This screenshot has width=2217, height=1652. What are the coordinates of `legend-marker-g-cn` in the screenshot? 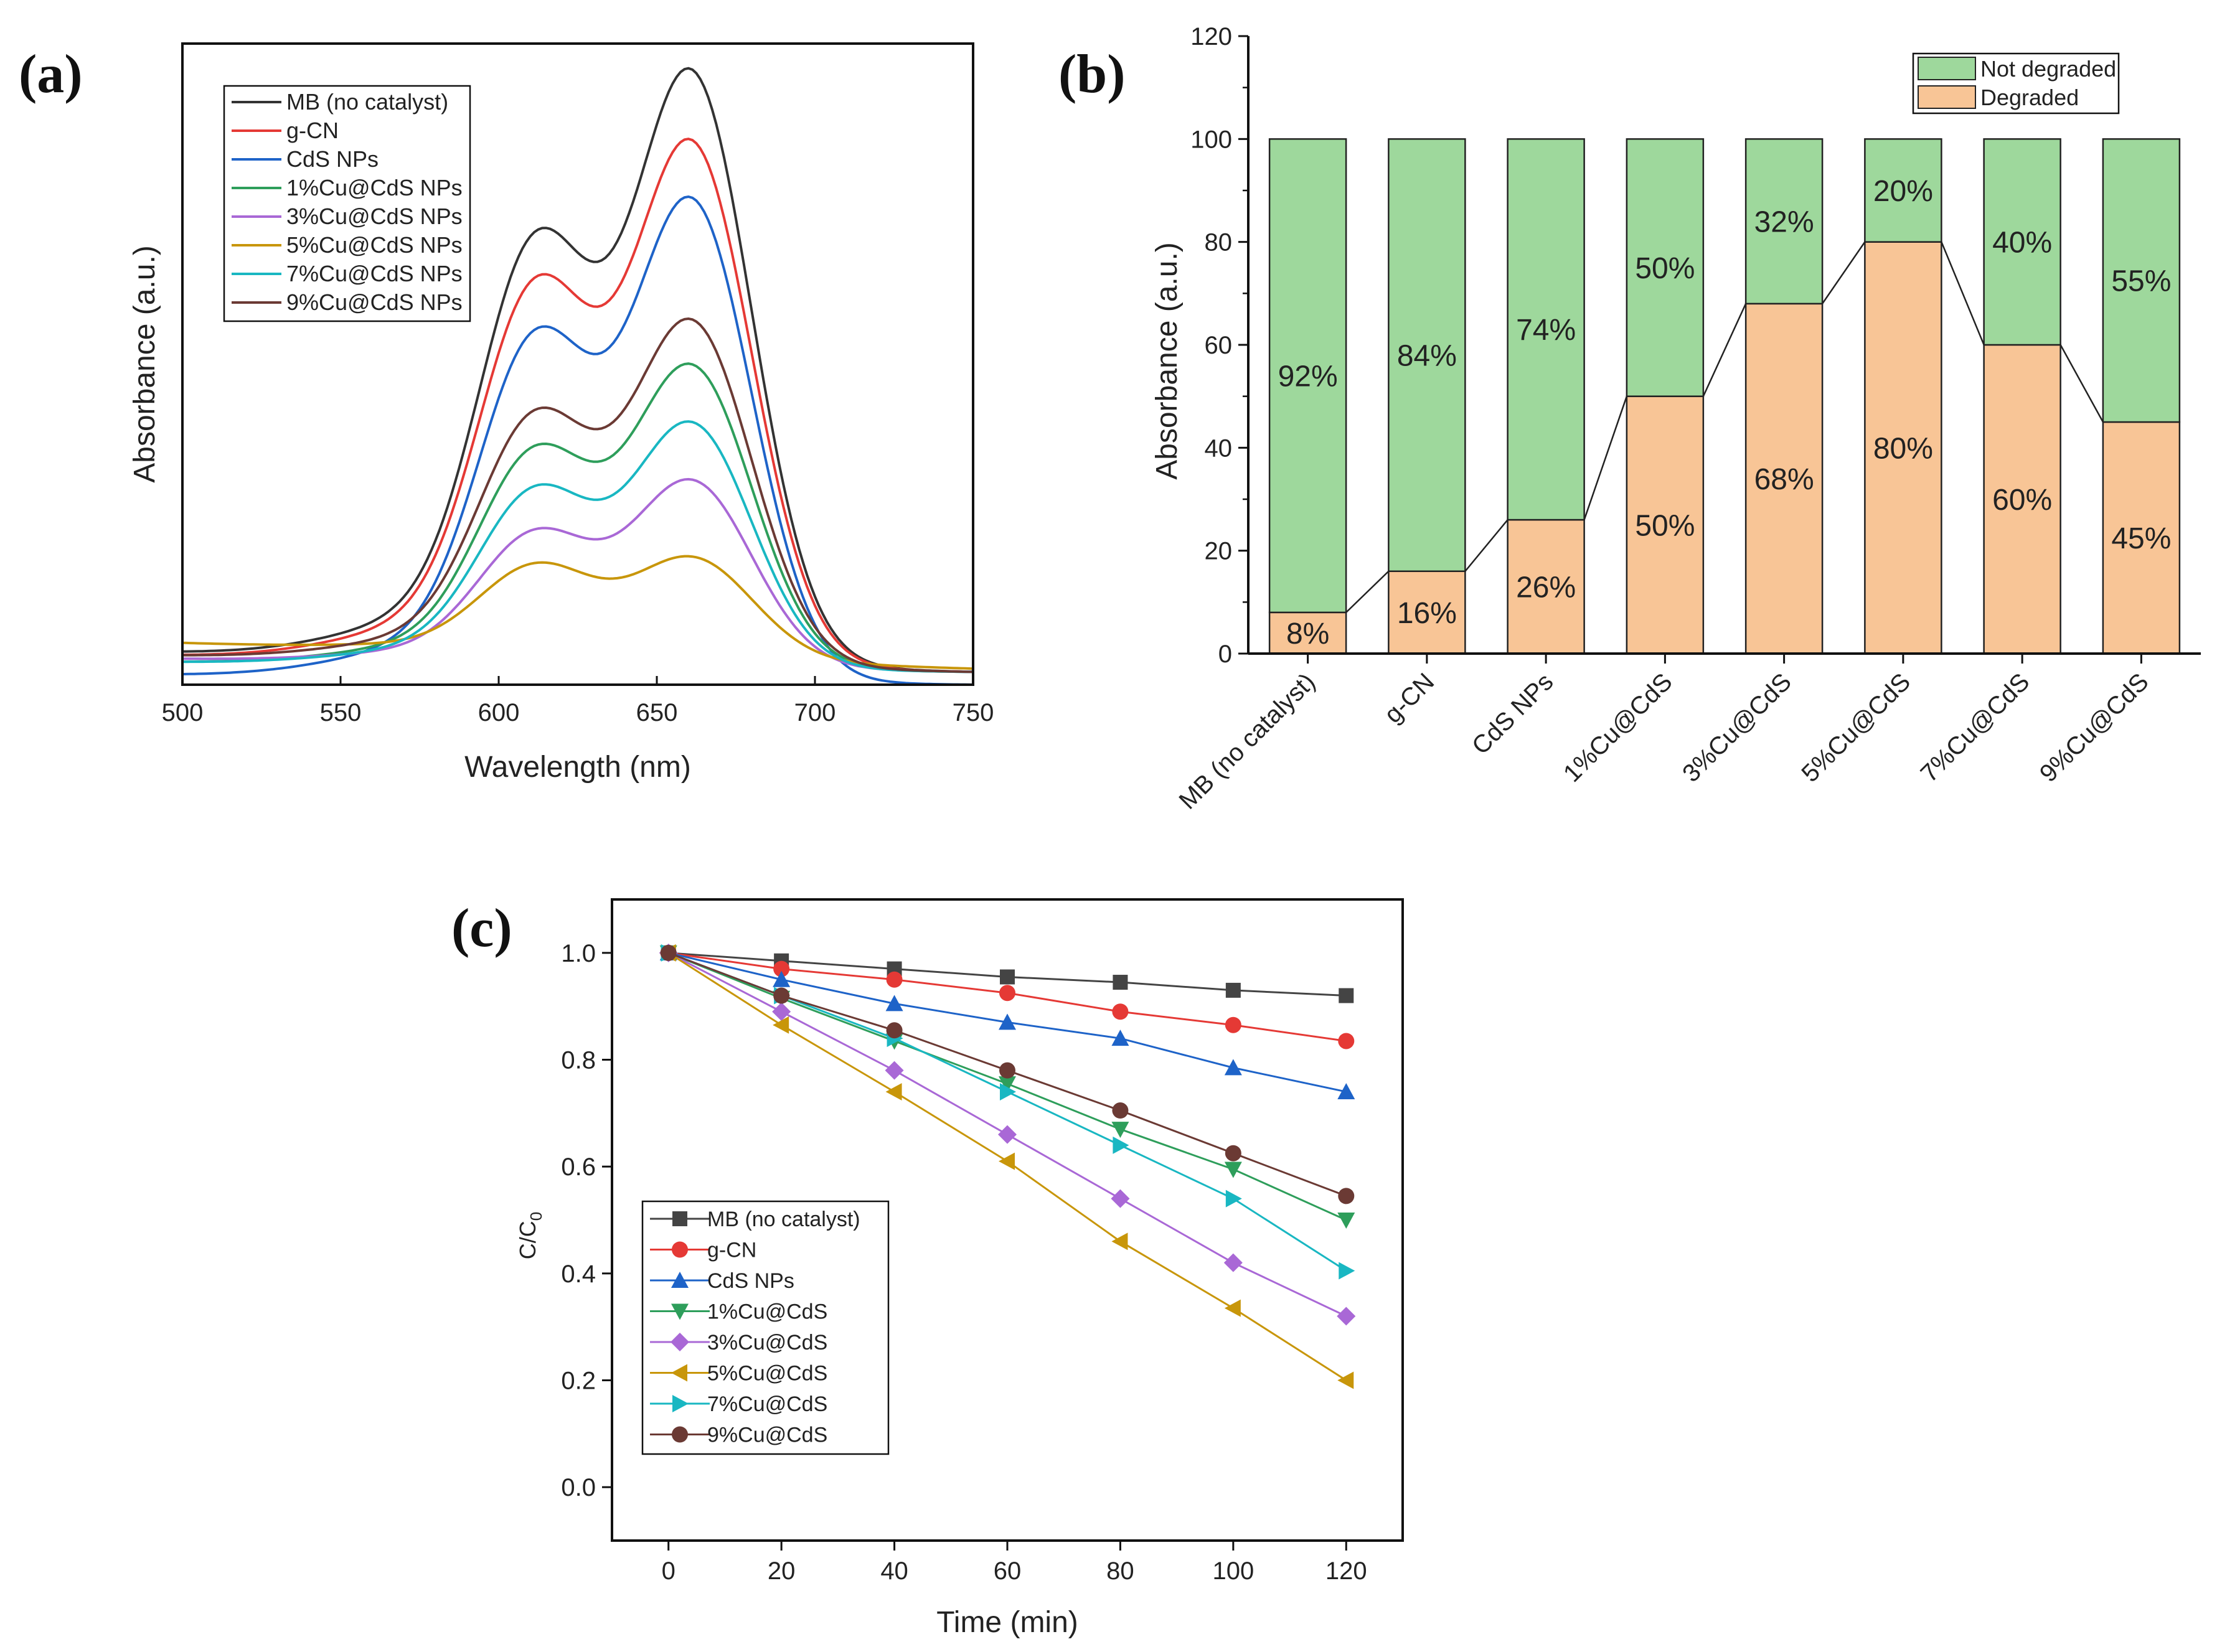 It's located at (680, 1249).